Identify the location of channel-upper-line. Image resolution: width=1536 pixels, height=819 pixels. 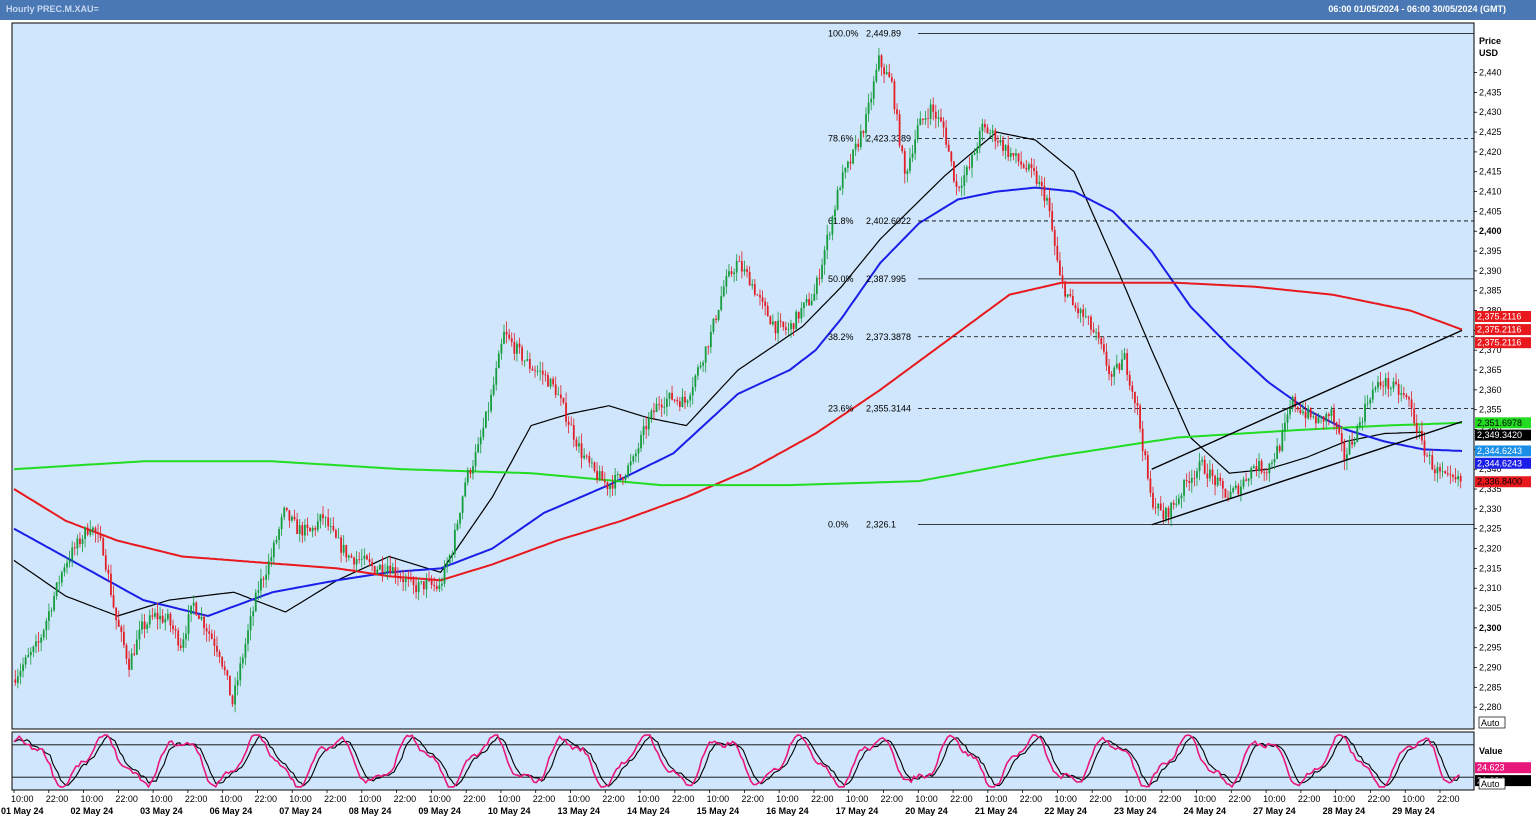
(1307, 399).